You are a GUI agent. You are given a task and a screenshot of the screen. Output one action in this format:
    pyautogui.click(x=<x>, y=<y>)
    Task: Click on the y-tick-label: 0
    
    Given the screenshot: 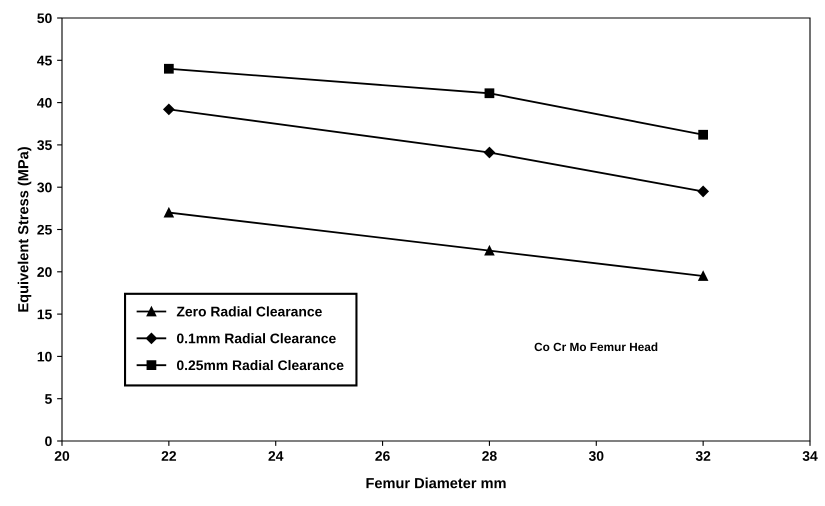 What is the action you would take?
    pyautogui.click(x=48, y=441)
    